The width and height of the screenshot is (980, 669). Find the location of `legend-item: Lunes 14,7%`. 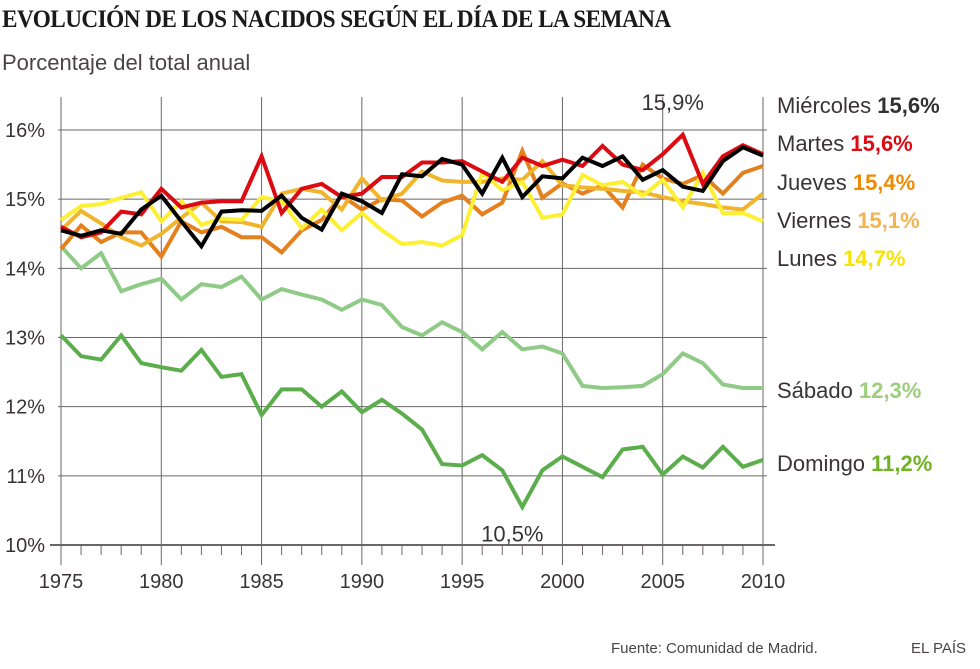

legend-item: Lunes 14,7% is located at coordinates (841, 258).